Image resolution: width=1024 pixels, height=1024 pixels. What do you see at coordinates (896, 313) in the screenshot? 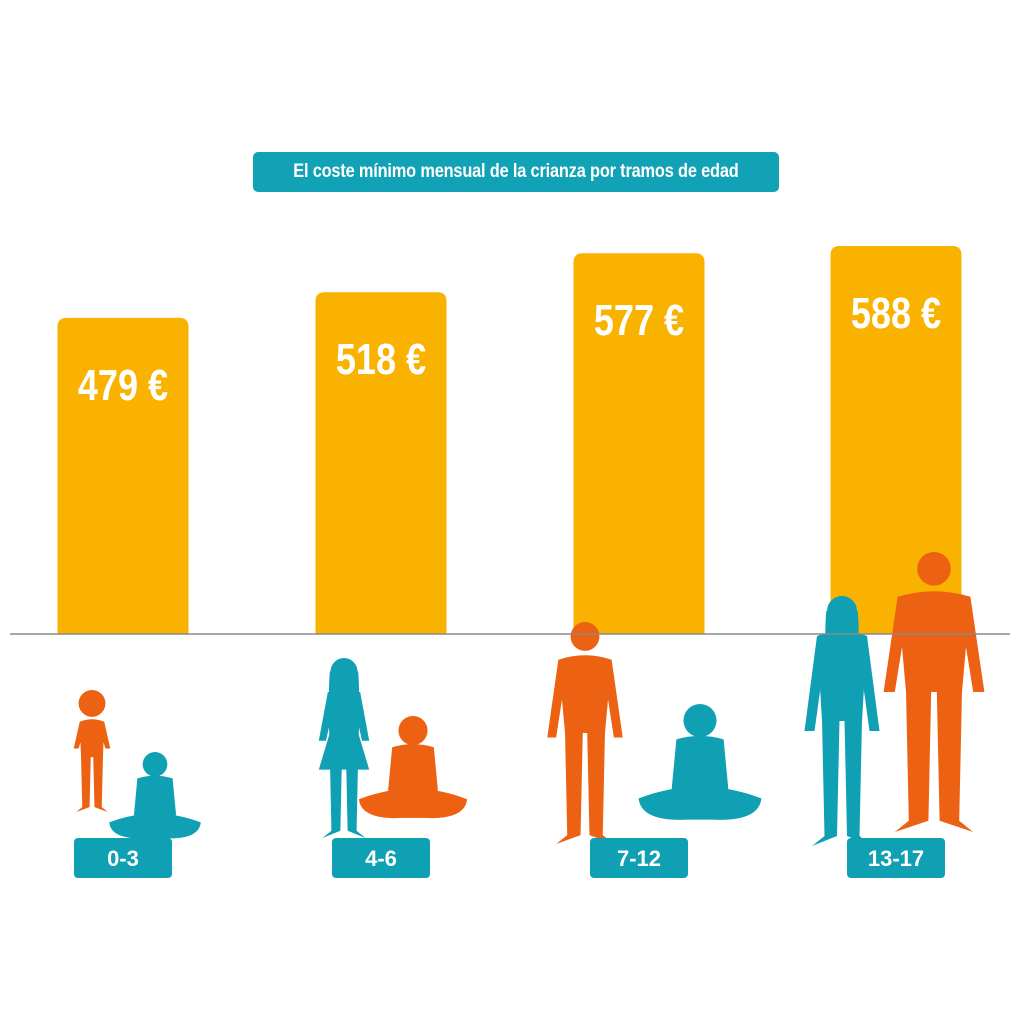
I see `bar-value-label-13-17: 588 €` at bounding box center [896, 313].